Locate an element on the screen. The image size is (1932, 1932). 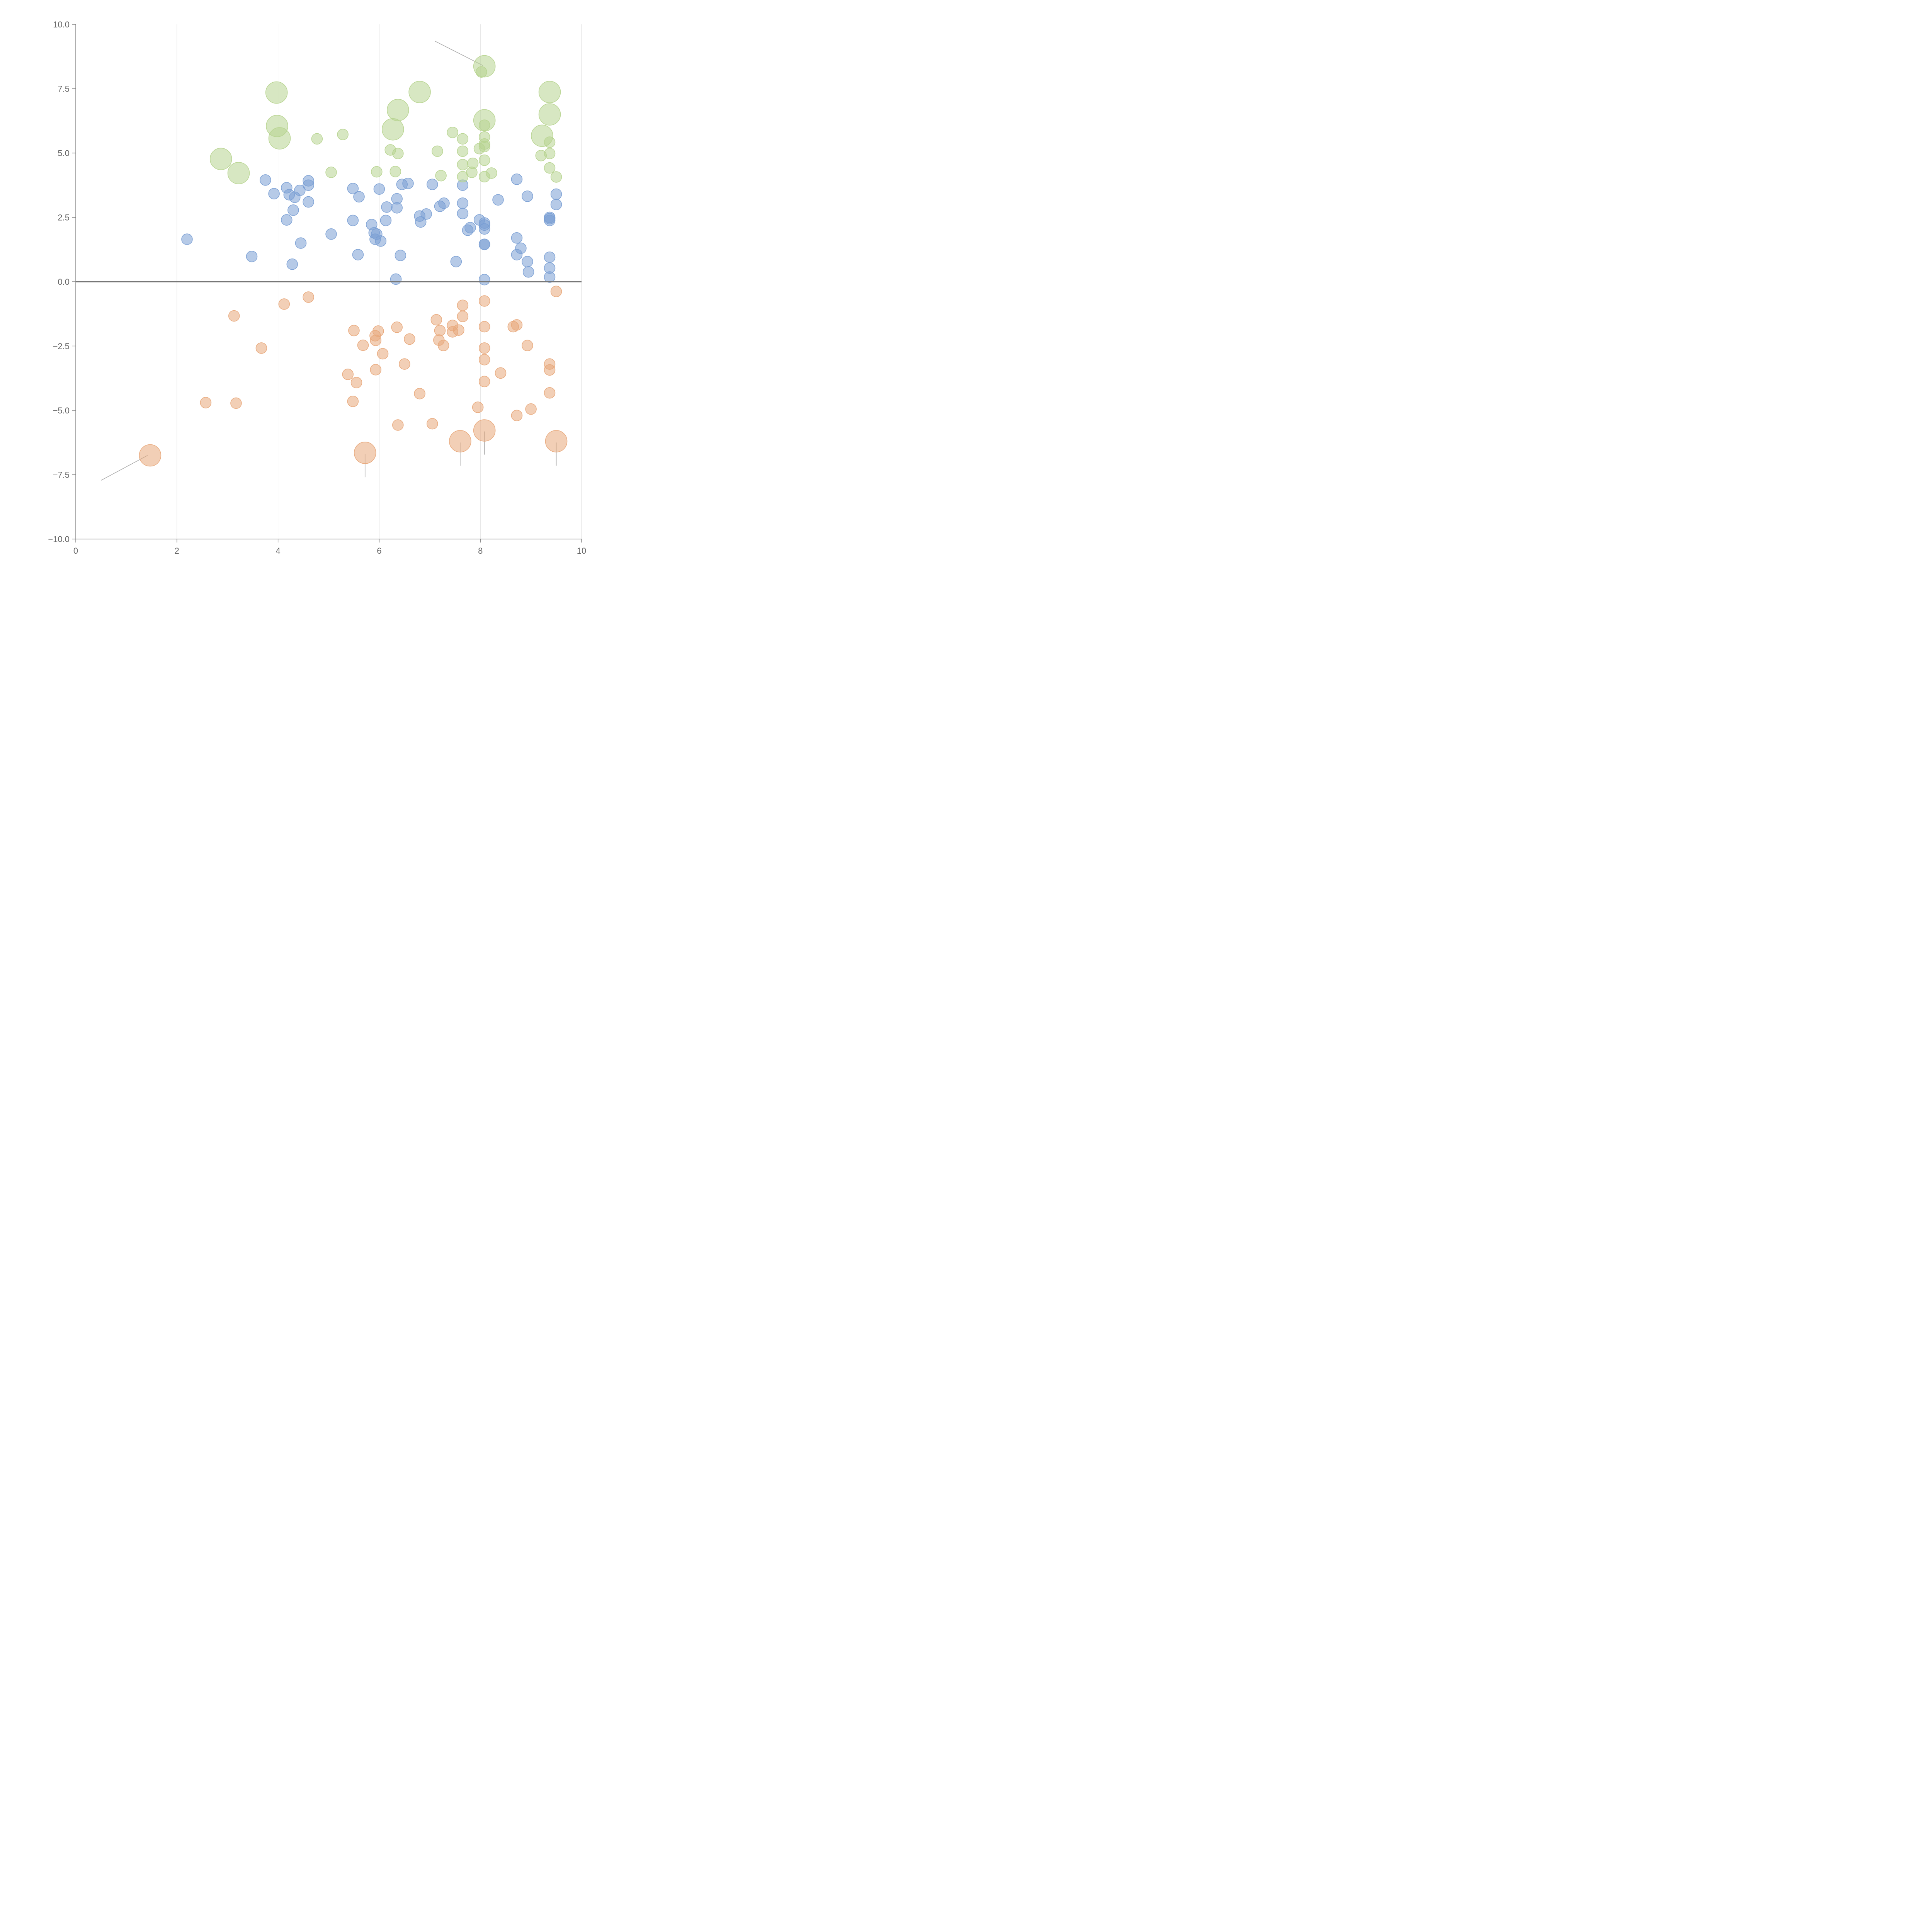
y-tick-label: −2.5 is located at coordinates (62, 346).